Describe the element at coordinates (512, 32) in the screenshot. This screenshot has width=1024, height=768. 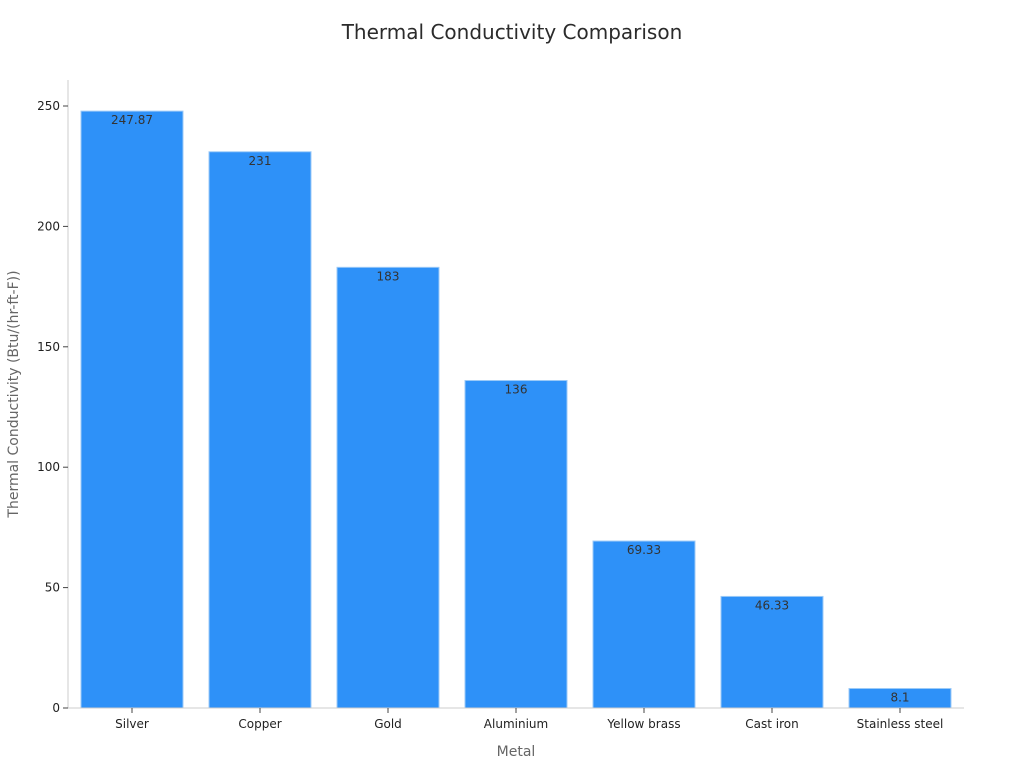
I see `chart-title: Thermal Conductivity Comparison` at that location.